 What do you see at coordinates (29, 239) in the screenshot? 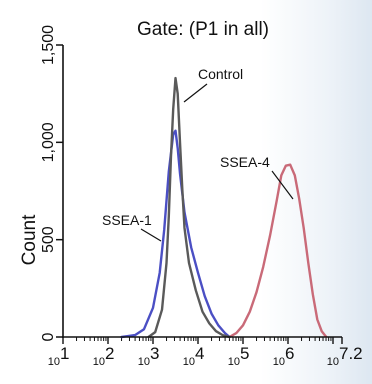
I see `y-axis-label: Count` at bounding box center [29, 239].